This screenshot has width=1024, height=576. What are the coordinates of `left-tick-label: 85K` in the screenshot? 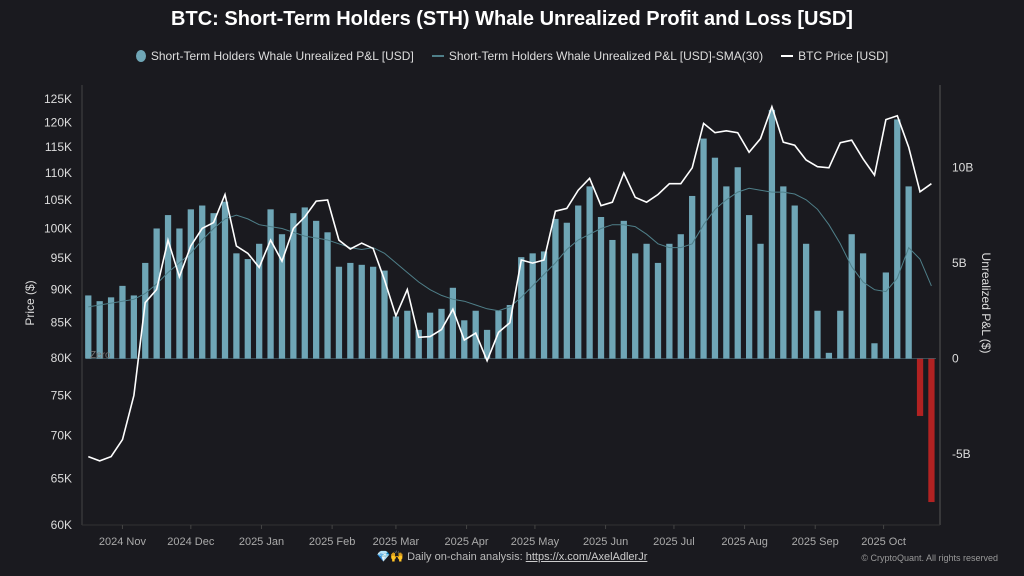 It's located at (61, 323).